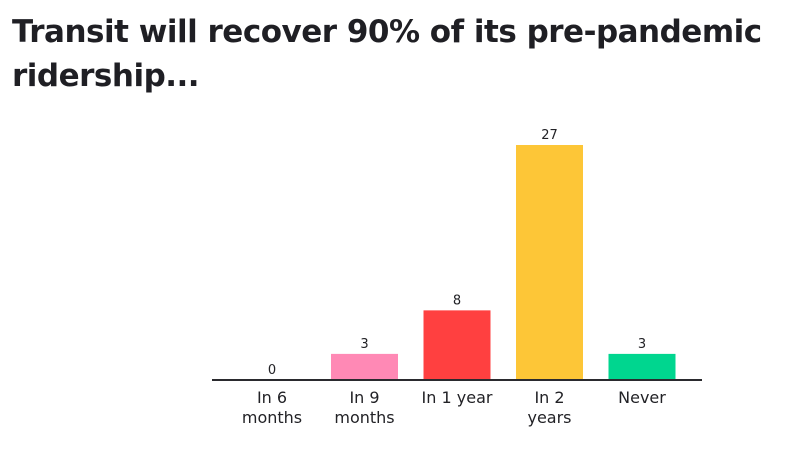 The image size is (800, 459). I want to click on x-tick-label-3: In 2 years, so click(549, 407).